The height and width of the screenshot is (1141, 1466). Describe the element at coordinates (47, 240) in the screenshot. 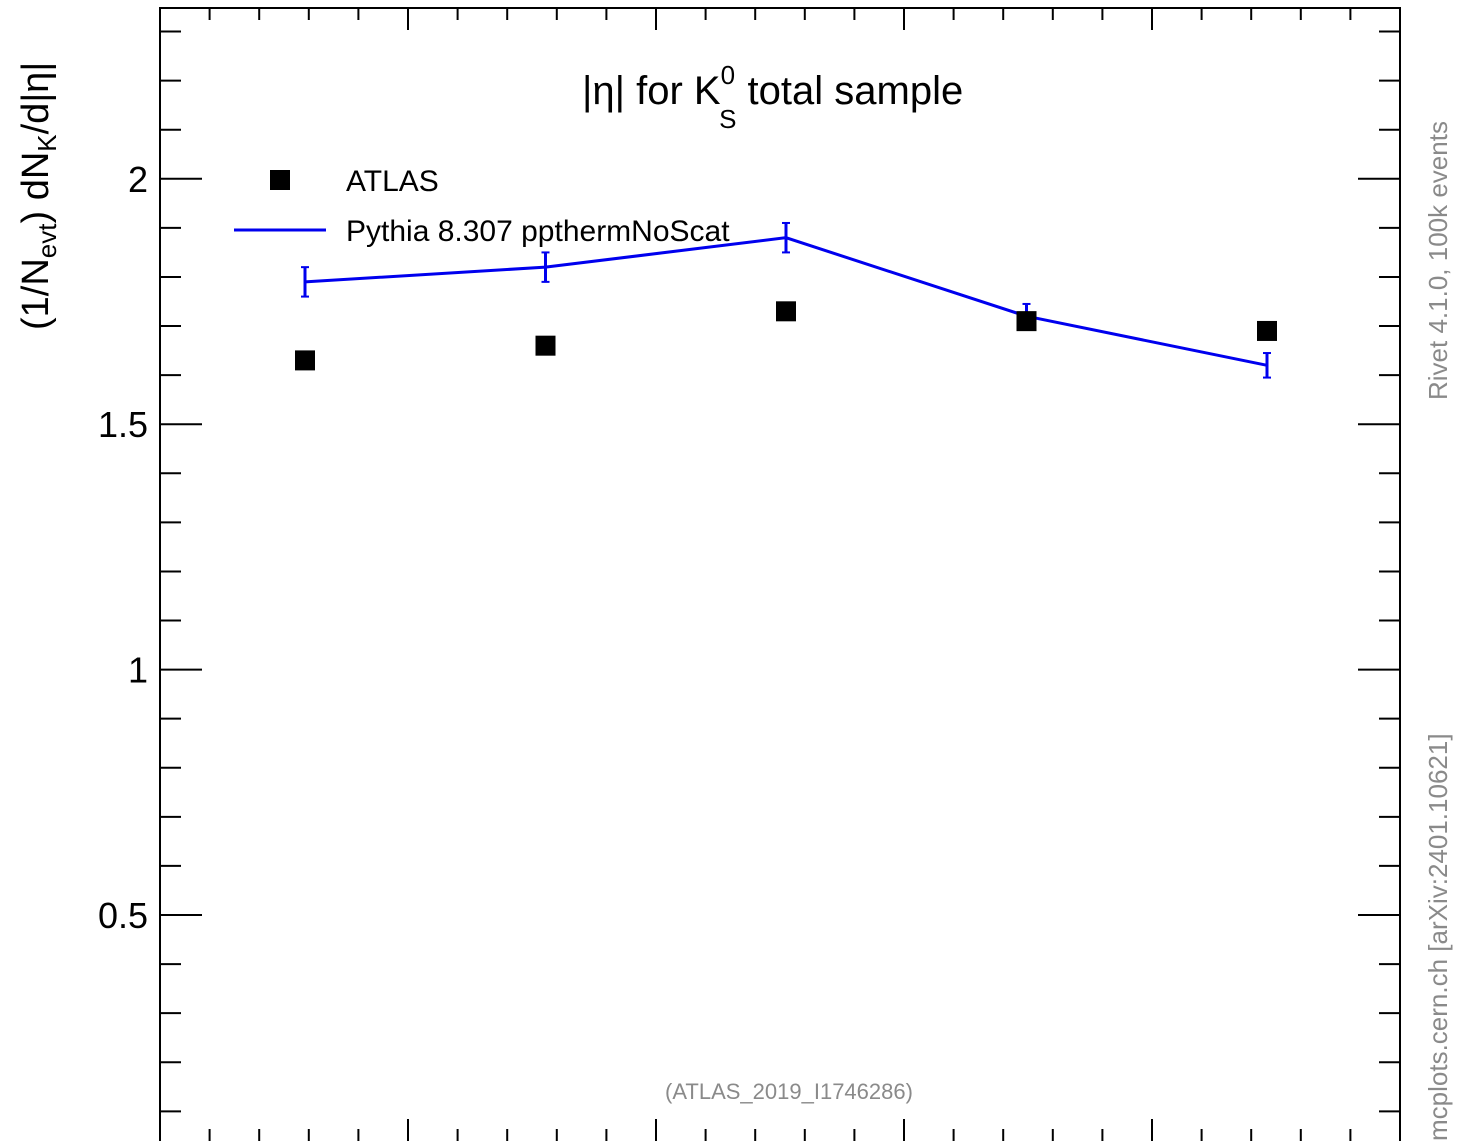

I see `y-label-sub1: evt` at that location.